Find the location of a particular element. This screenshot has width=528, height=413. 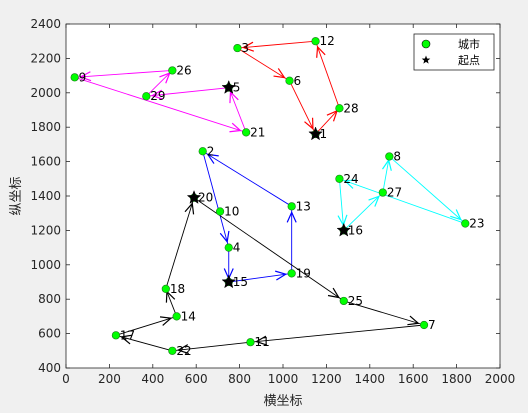

legend: 城市 起点 is located at coordinates (454, 52).